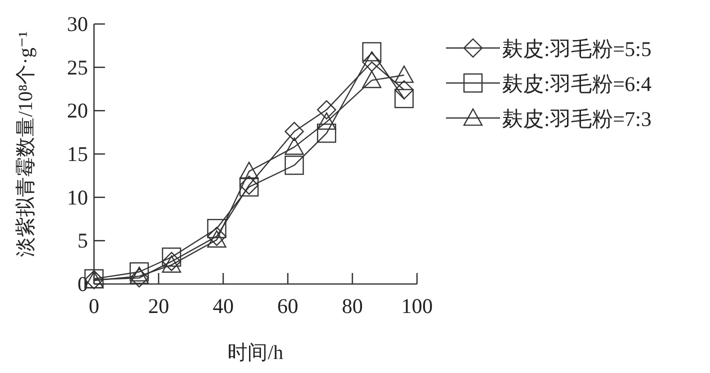  Describe the element at coordinates (26, 144) in the screenshot. I see `y-axis-title: 淡紫拟青霉数量/10⁸个·g⁻¹` at that location.